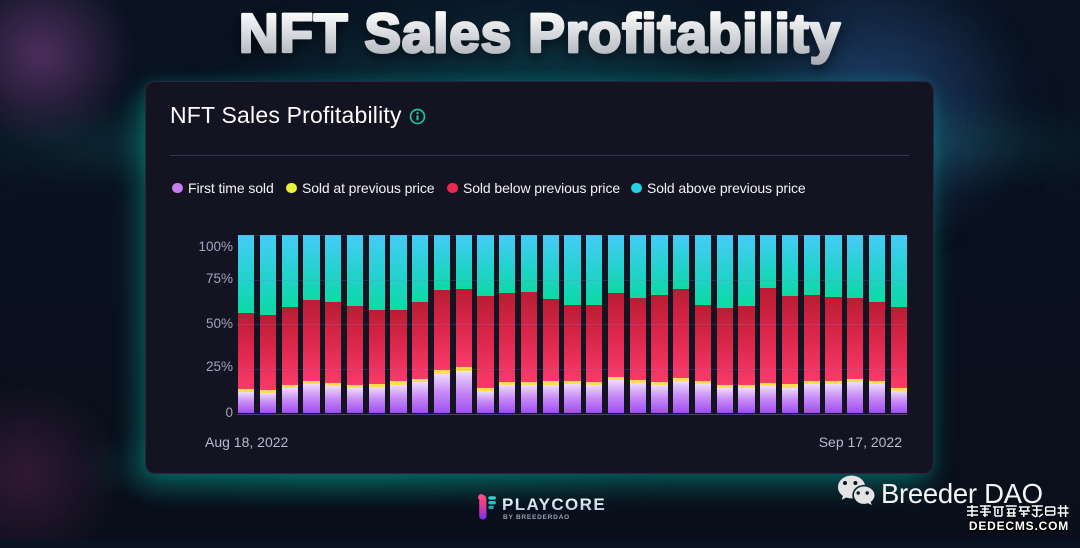 This screenshot has height=548, width=1080. What do you see at coordinates (962, 493) in the screenshot?
I see `svg-text: Breeder DAO` at bounding box center [962, 493].